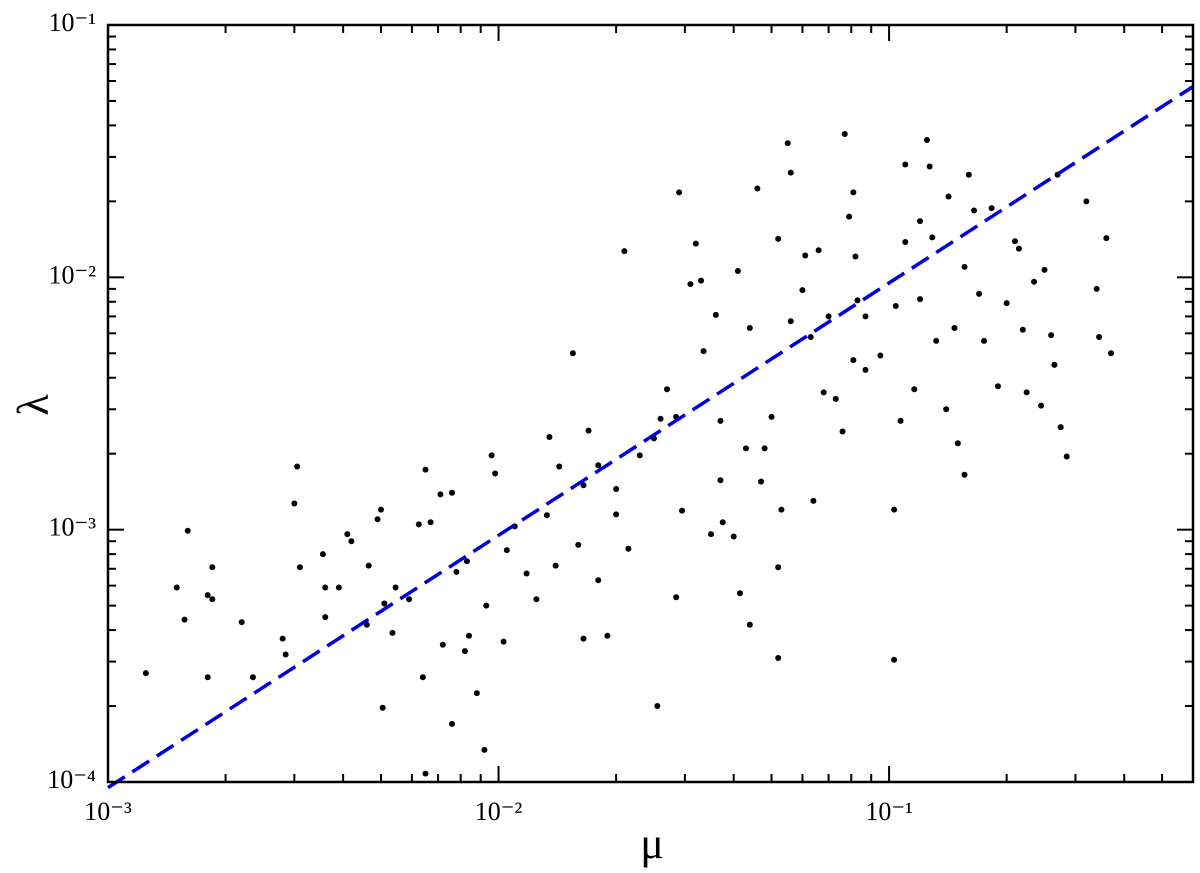 The image size is (1200, 873). What do you see at coordinates (652, 843) in the screenshot?
I see `x-axis-label: μ` at bounding box center [652, 843].